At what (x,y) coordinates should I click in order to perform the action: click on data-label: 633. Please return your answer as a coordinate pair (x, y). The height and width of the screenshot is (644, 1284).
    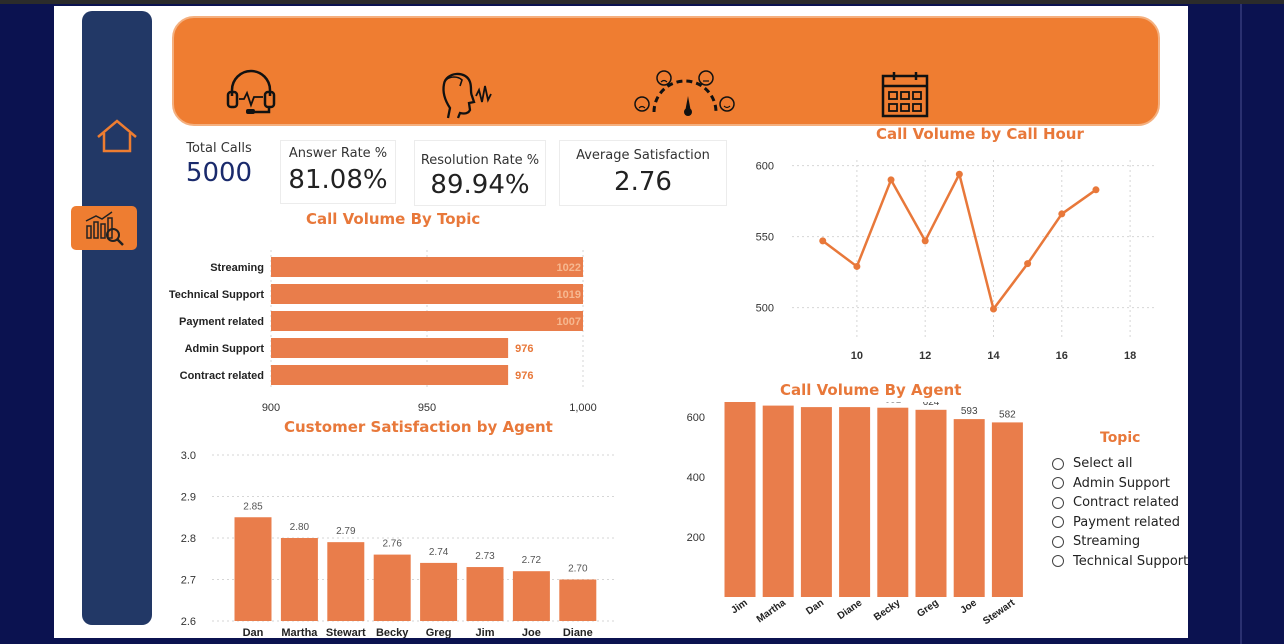
    Looking at the image, I should click on (854, 403).